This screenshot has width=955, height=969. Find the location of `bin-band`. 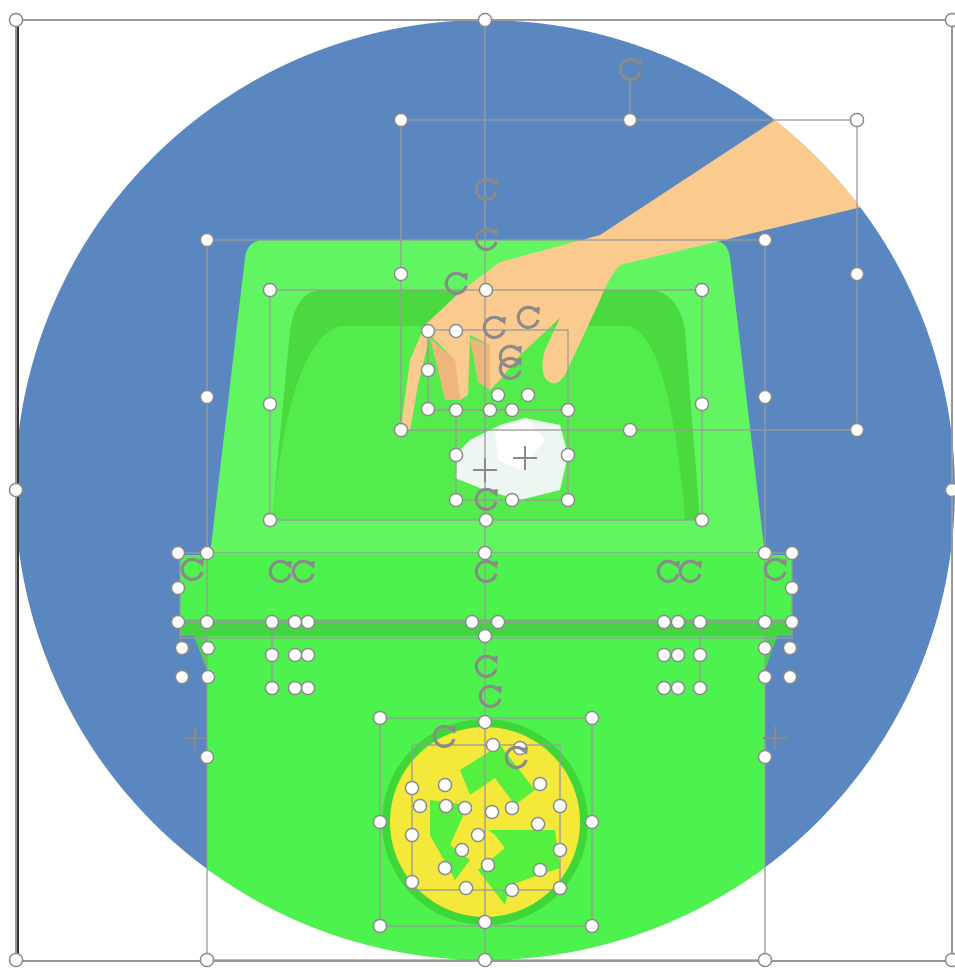

bin-band is located at coordinates (486, 587).